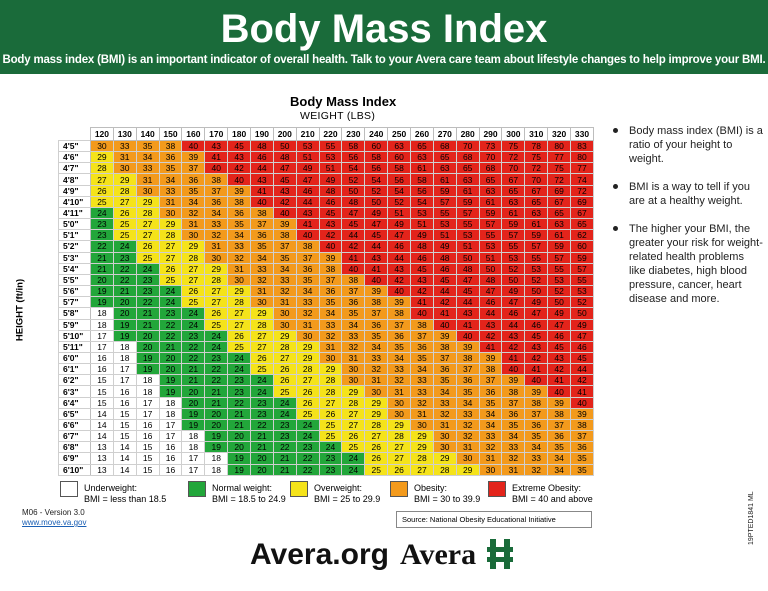 The image size is (768, 591). I want to click on weight-column-header: 280, so click(467, 134).